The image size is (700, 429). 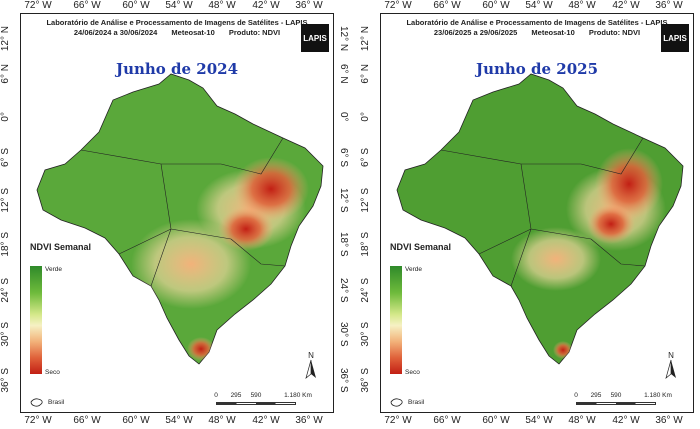 What do you see at coordinates (537, 69) in the screenshot?
I see `map-title: Junho de 2025` at bounding box center [537, 69].